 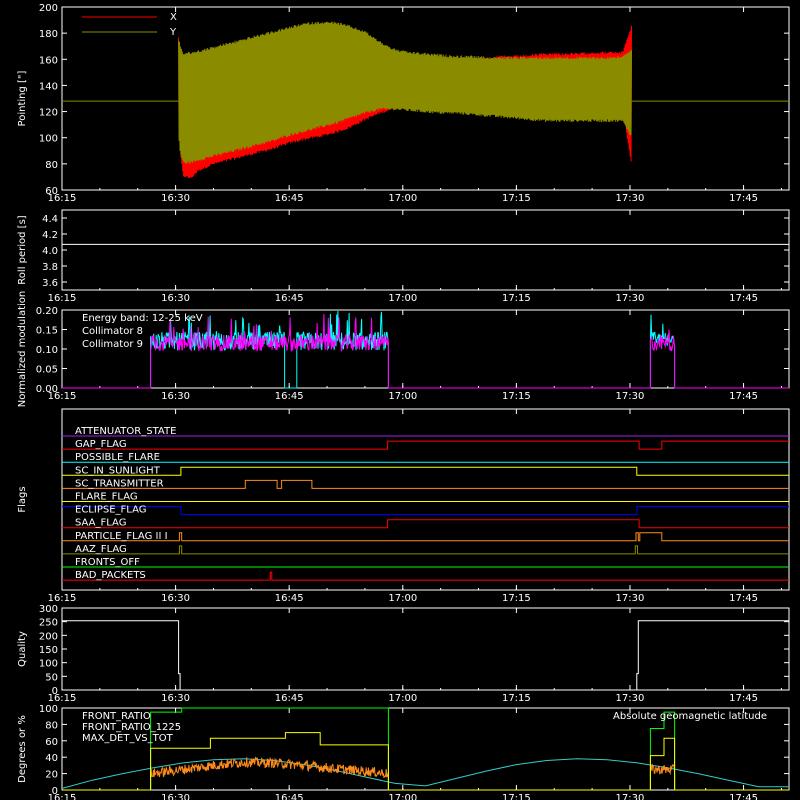 What do you see at coordinates (62, 796) in the screenshot?
I see `ratios-xtick-label: 16:15` at bounding box center [62, 796].